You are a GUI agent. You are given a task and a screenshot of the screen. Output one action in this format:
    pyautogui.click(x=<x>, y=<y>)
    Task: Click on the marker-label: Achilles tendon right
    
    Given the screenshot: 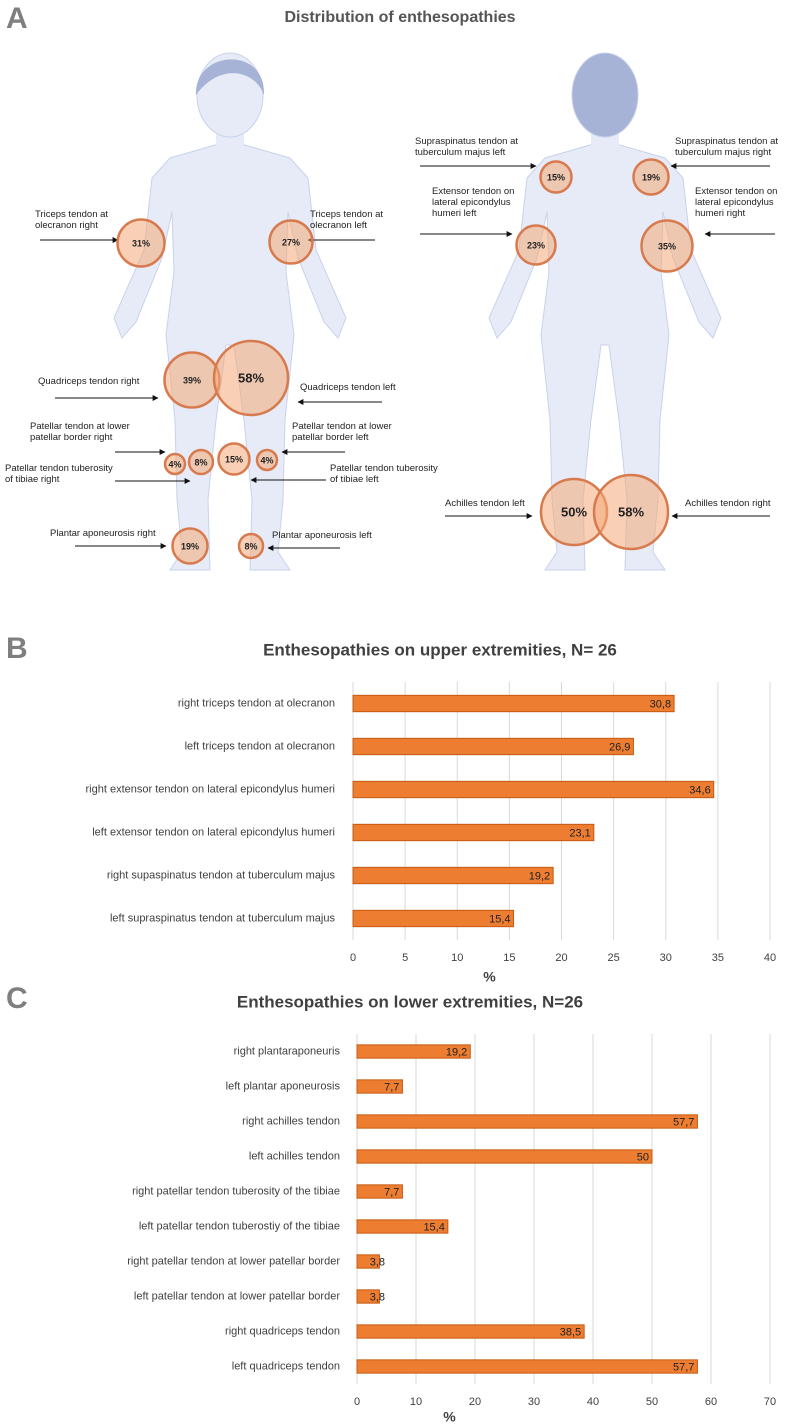 What is the action you would take?
    pyautogui.click(x=728, y=503)
    